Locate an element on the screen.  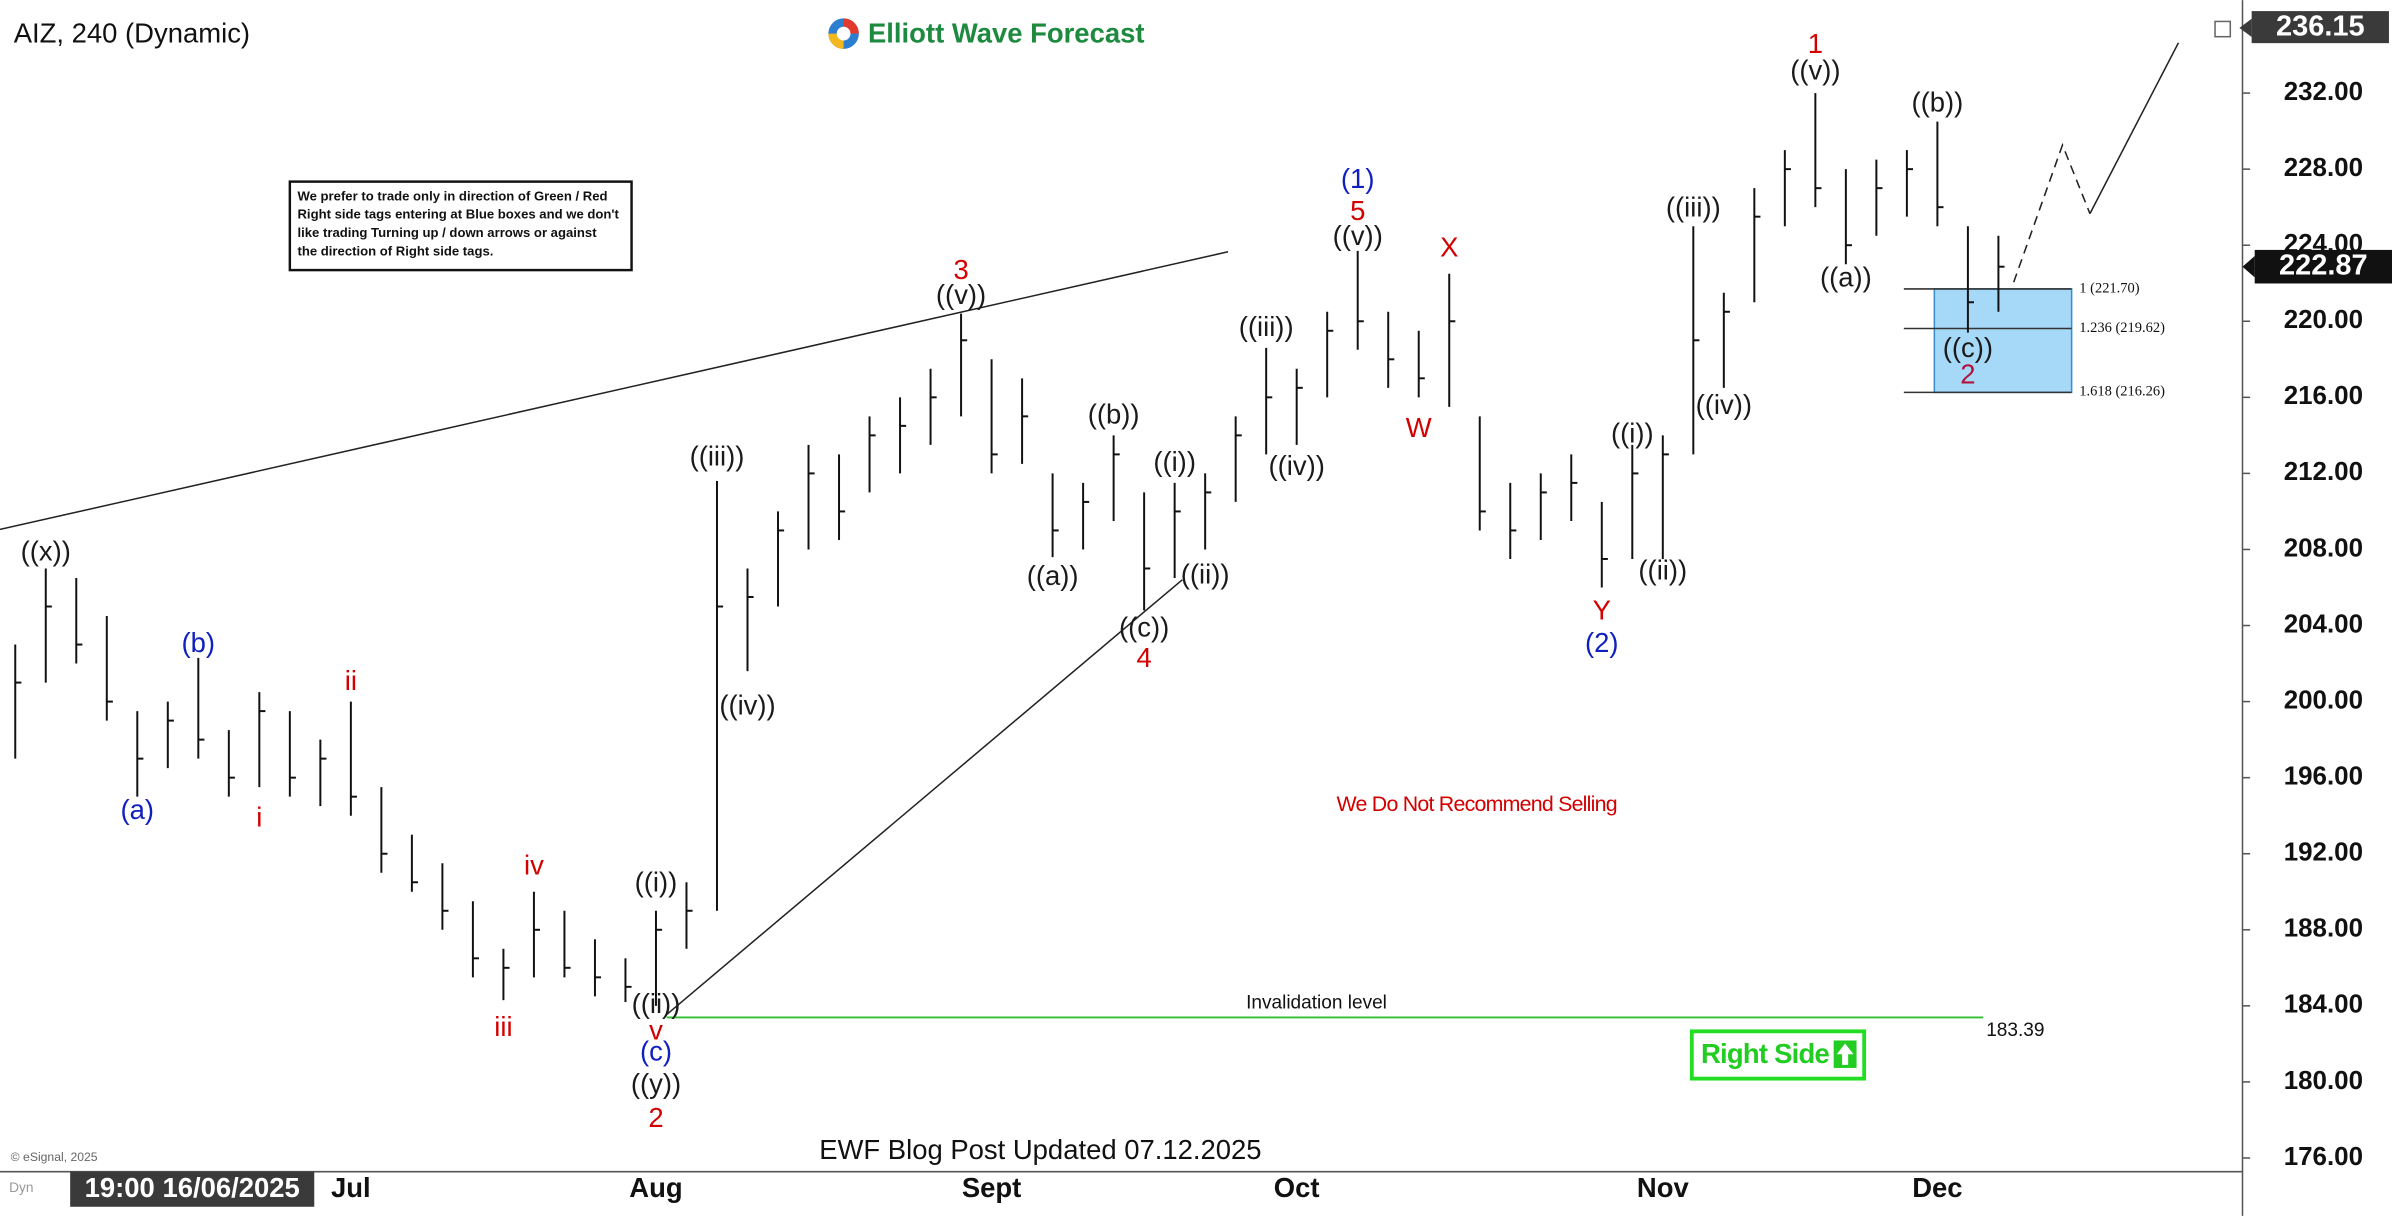
last-price-label: 222.87 is located at coordinates (2323, 265).